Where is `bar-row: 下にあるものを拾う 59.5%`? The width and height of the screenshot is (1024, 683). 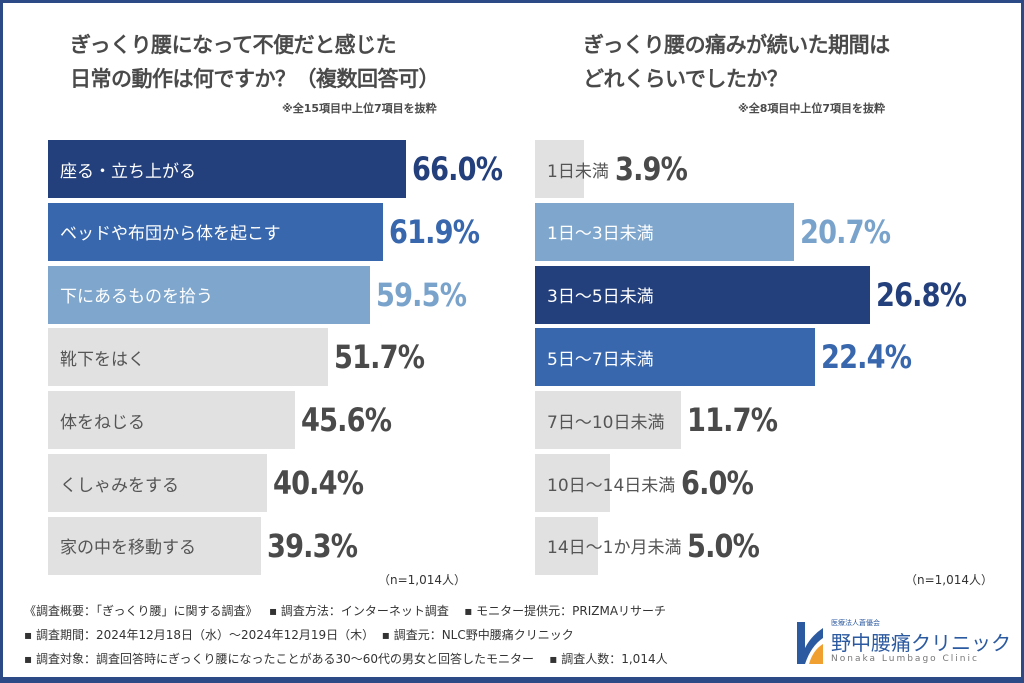 bar-row: 下にあるものを拾う 59.5% is located at coordinates (265, 294).